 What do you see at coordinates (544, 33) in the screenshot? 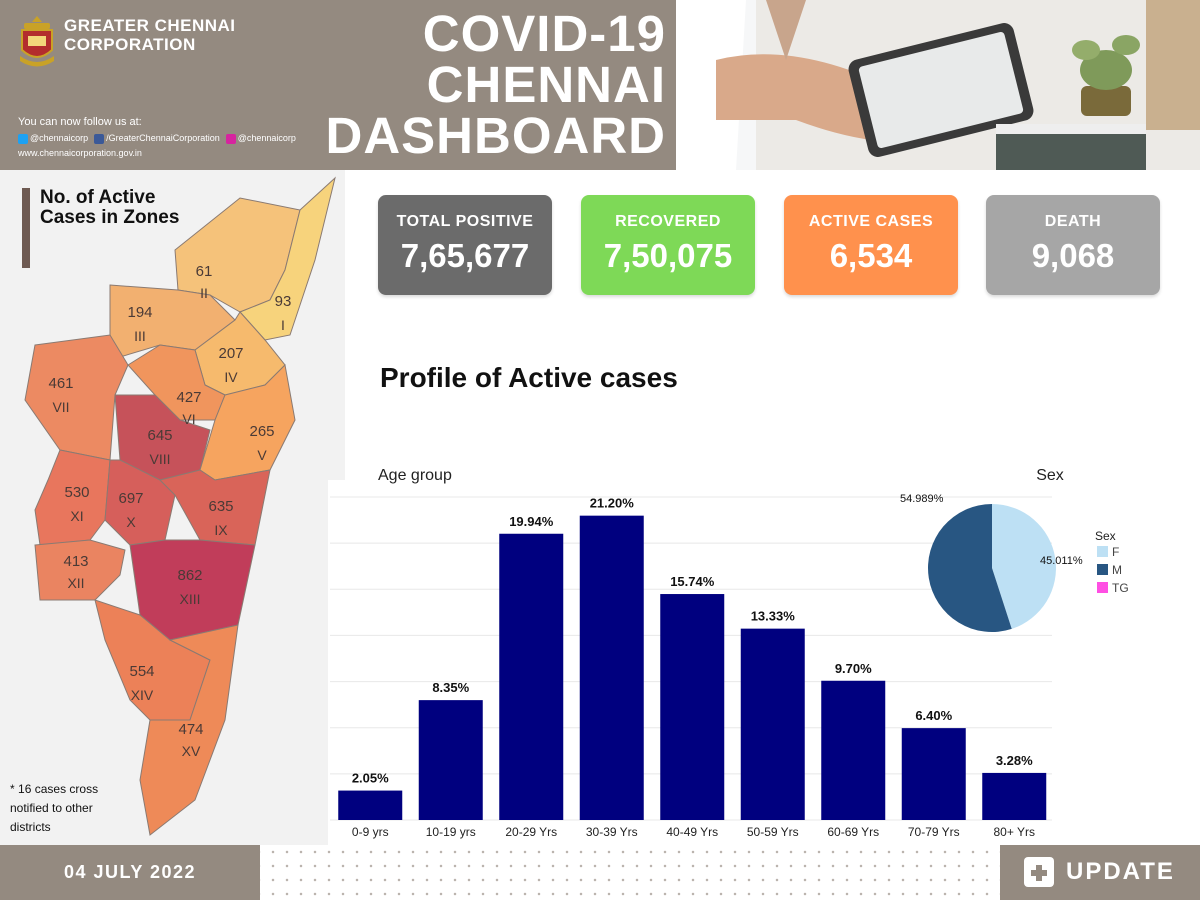
I see `title-line-1: COVID-19` at bounding box center [544, 33].